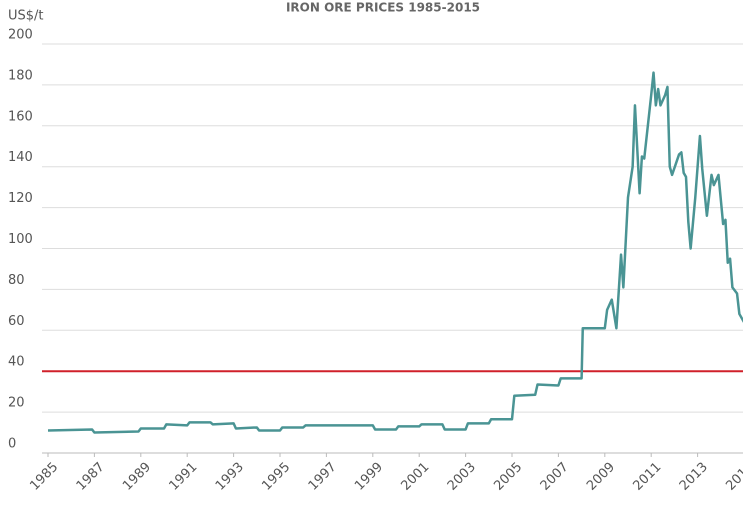  I want to click on x-tick-label: 1987, so click(91, 477).